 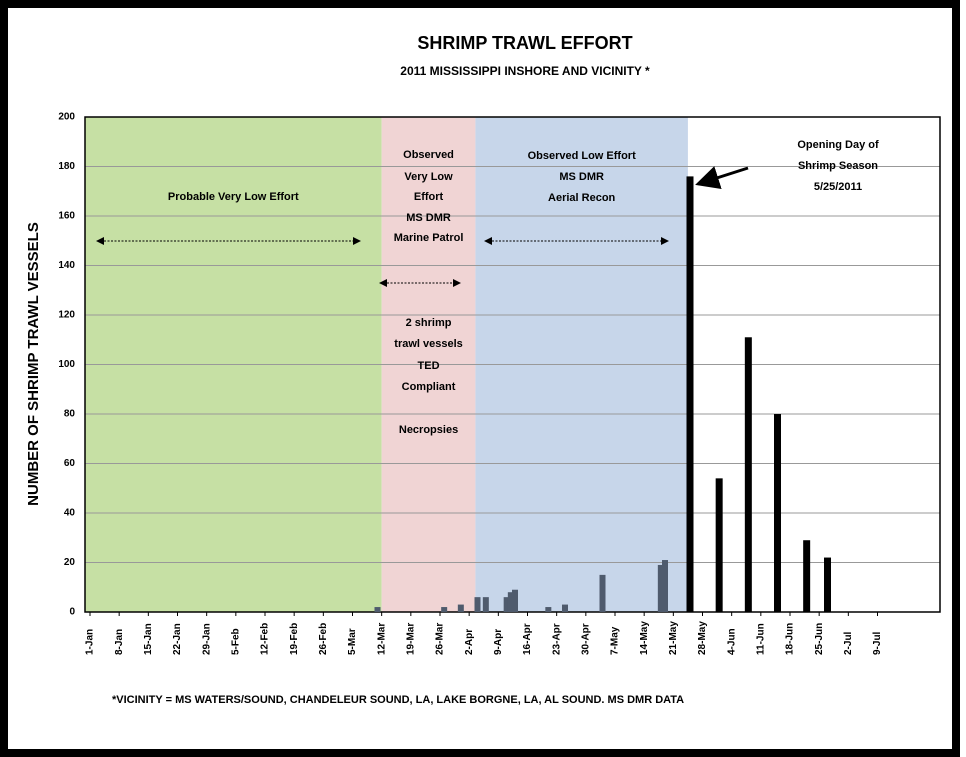 I want to click on x-tick-label: 2-Jul, so click(x=848, y=643).